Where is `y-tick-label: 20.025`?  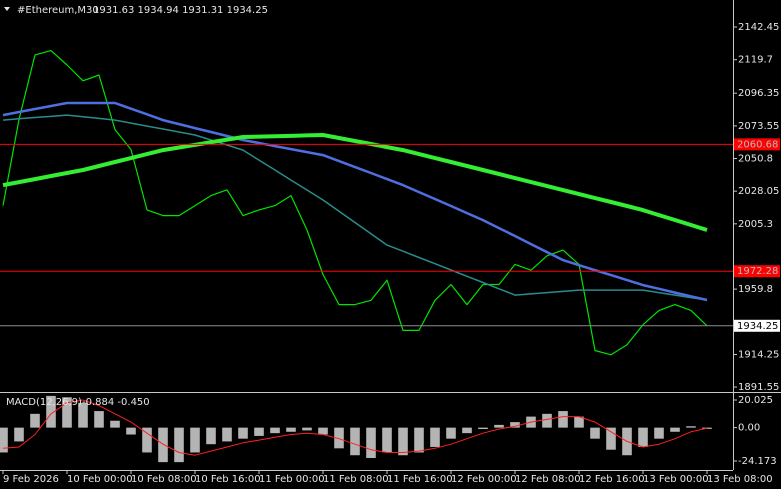 y-tick-label: 20.025 is located at coordinates (755, 400).